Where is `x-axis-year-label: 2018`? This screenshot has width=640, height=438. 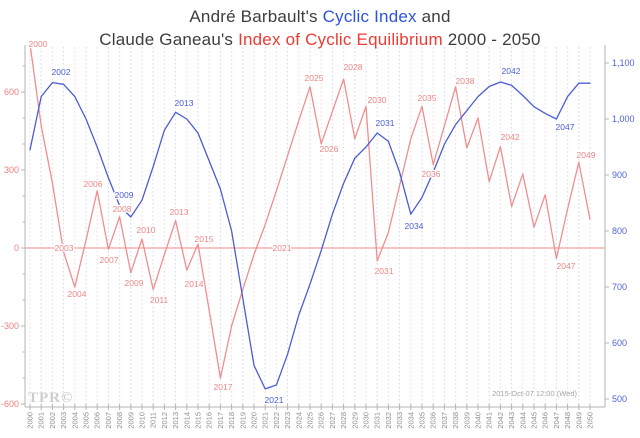
x-axis-year-label: 2018 is located at coordinates (231, 420).